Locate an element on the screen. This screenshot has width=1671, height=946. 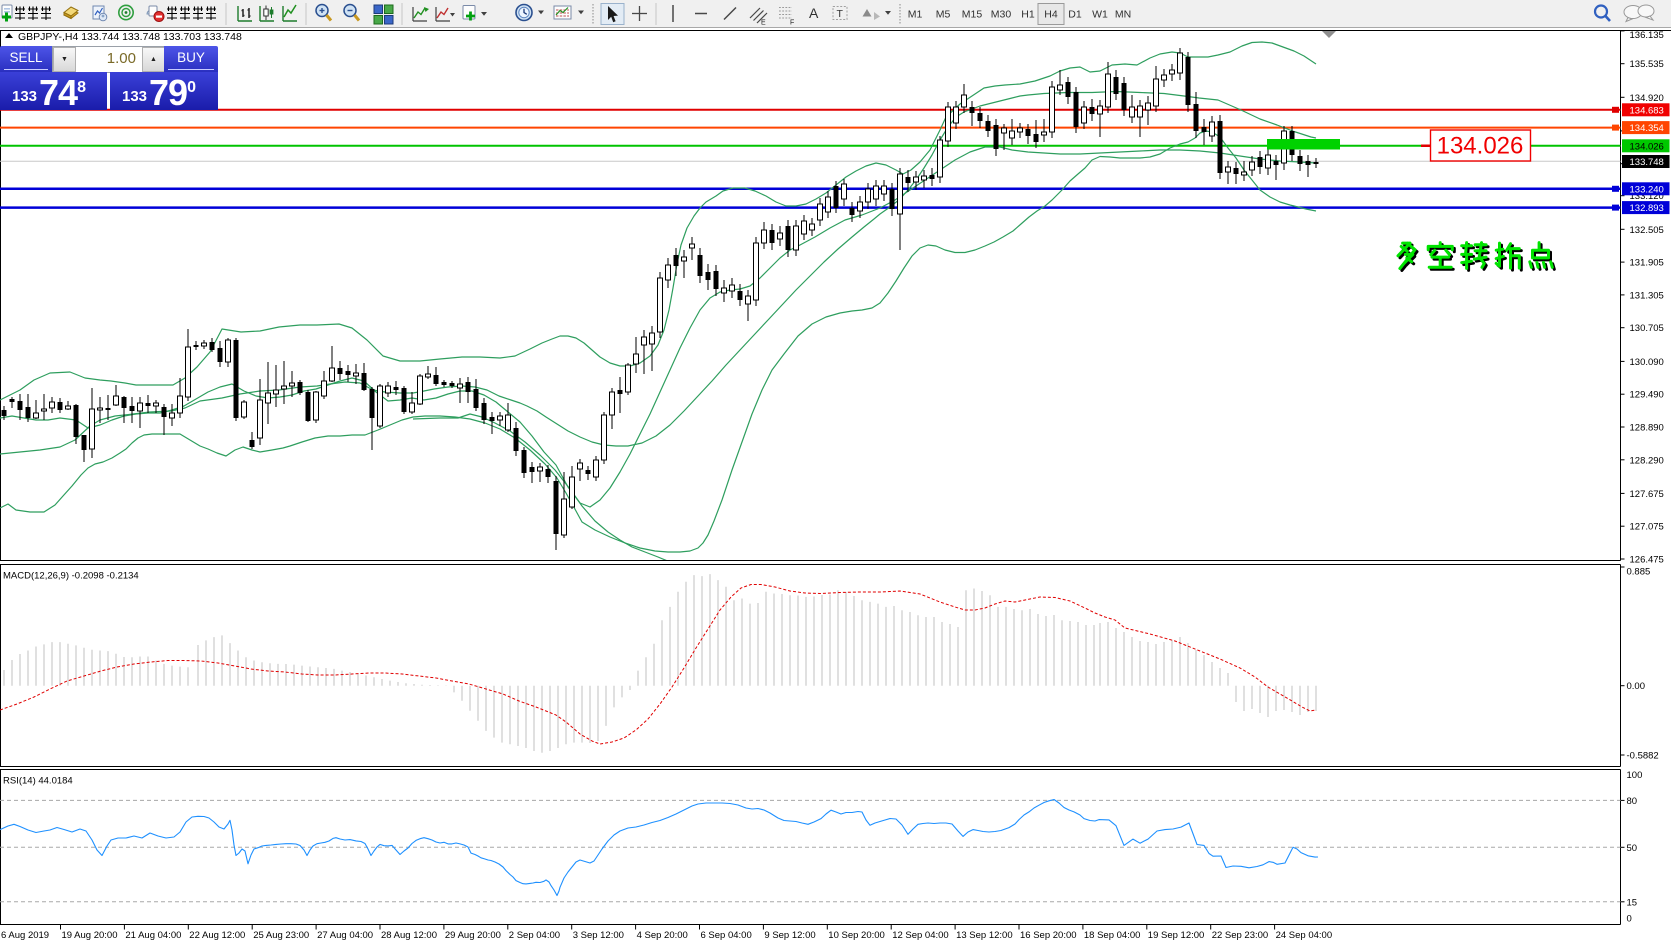
svg-text: F is located at coordinates (792, 23).